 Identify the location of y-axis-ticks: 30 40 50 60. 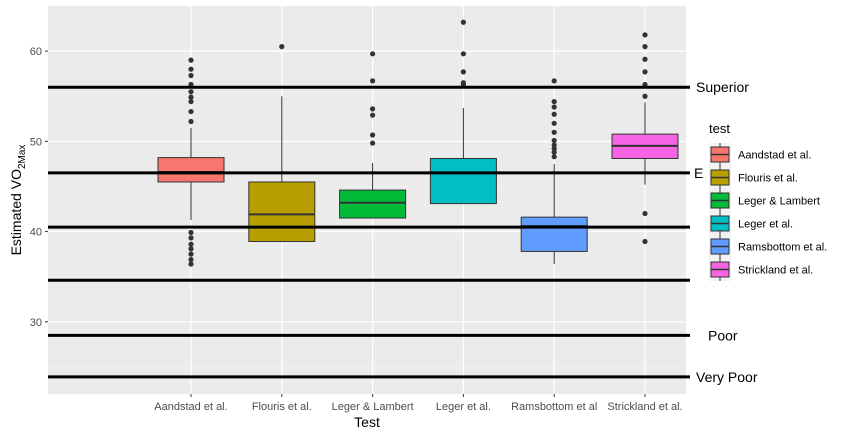
(39, 187).